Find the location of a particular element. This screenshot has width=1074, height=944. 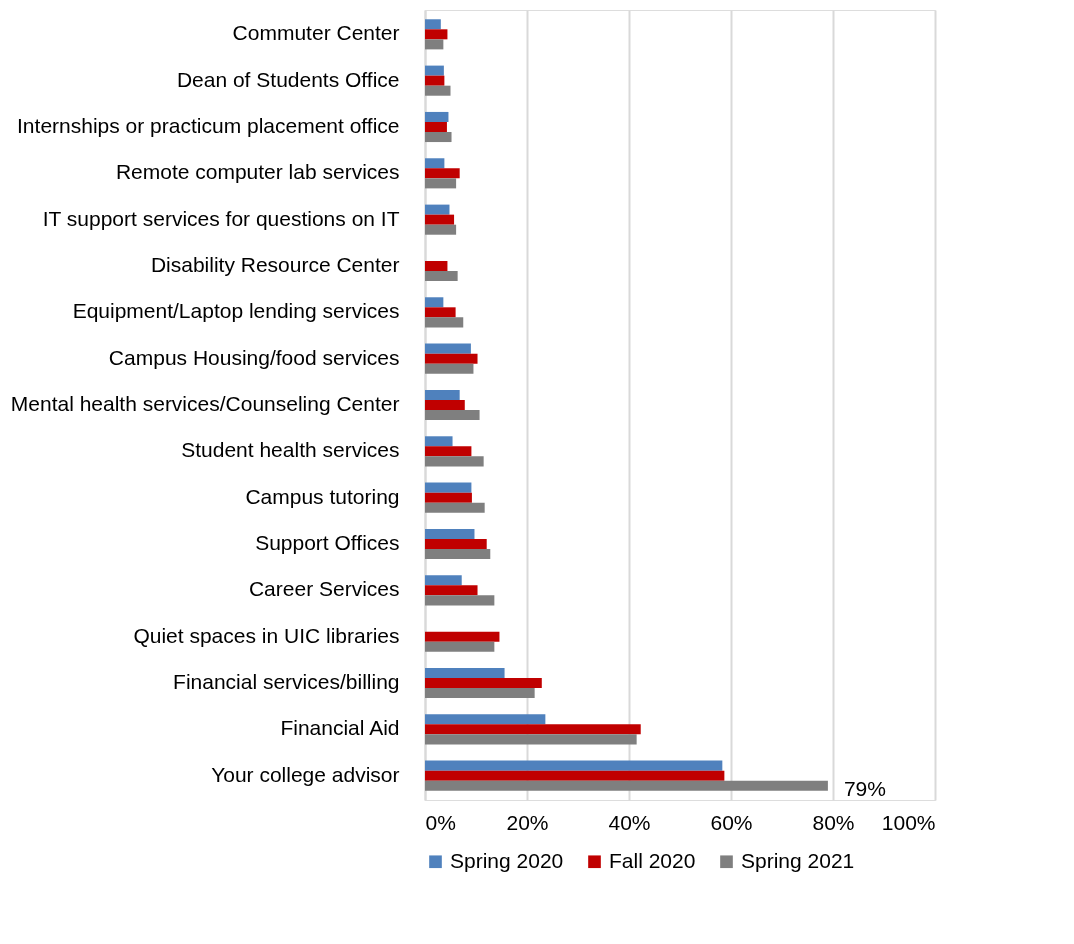

y-tick-label: Financial services/billing is located at coordinates (286, 682).